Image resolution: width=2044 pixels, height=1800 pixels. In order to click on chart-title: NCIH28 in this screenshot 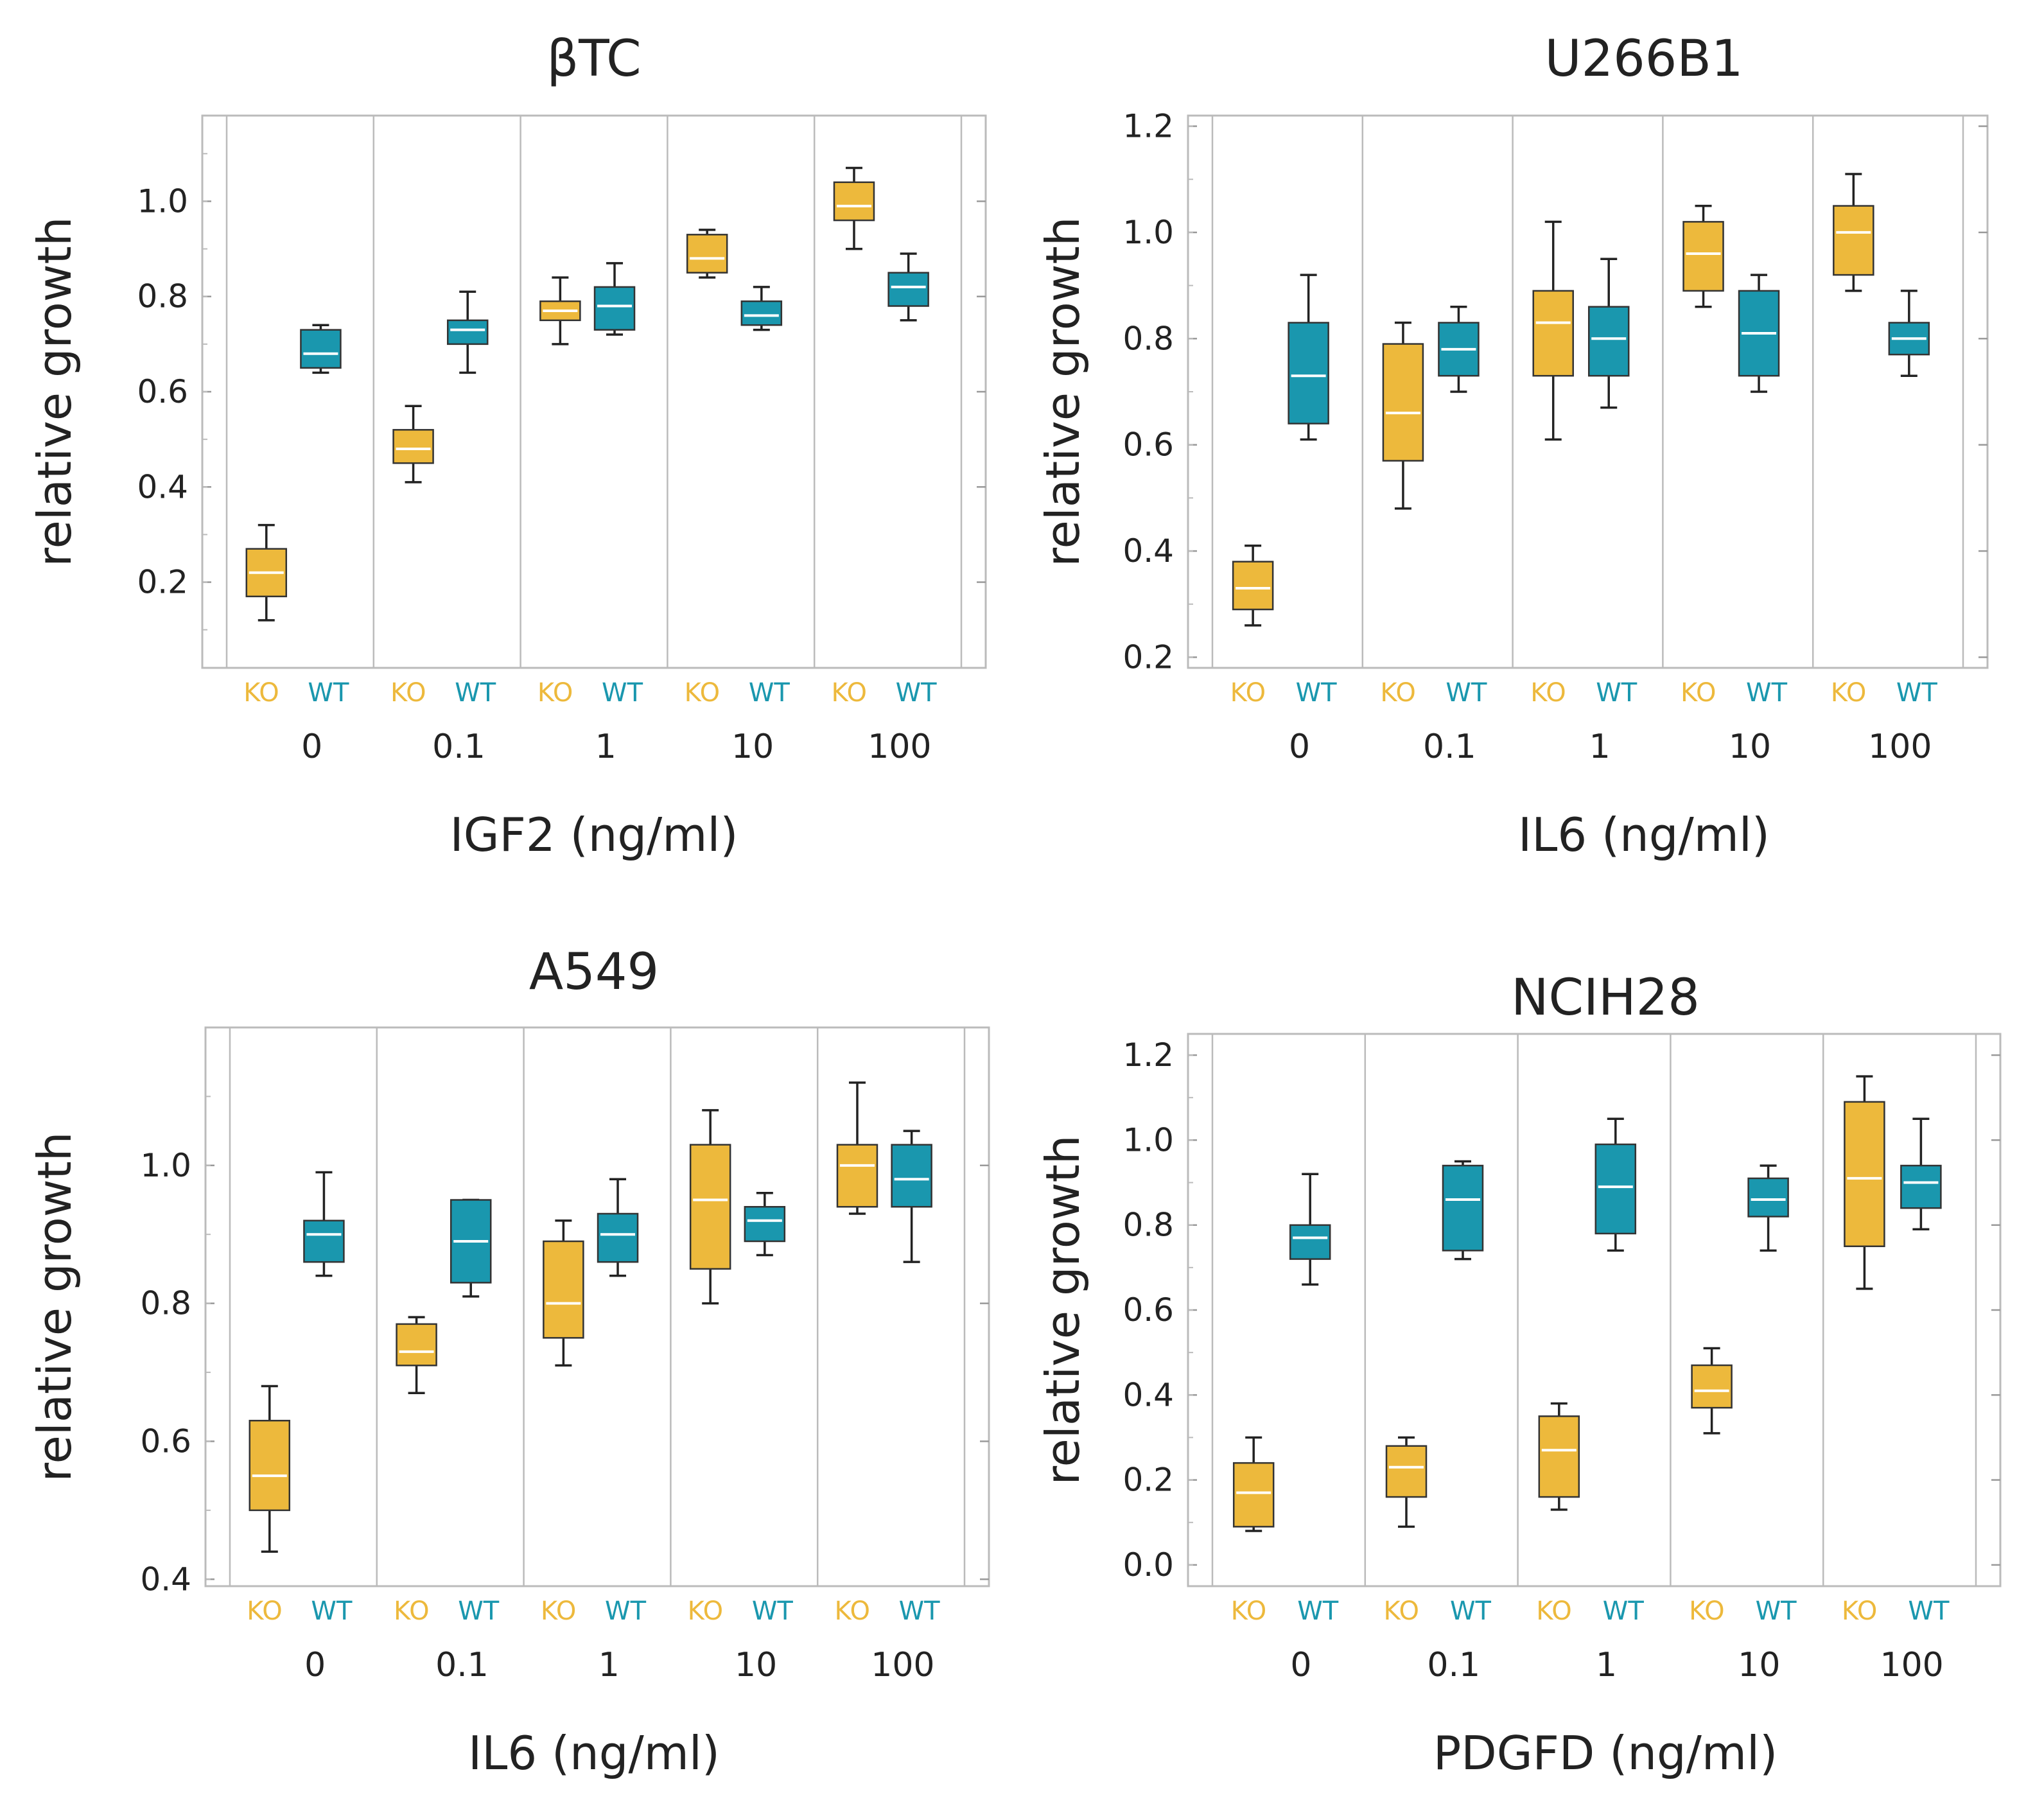, I will do `click(1606, 998)`.